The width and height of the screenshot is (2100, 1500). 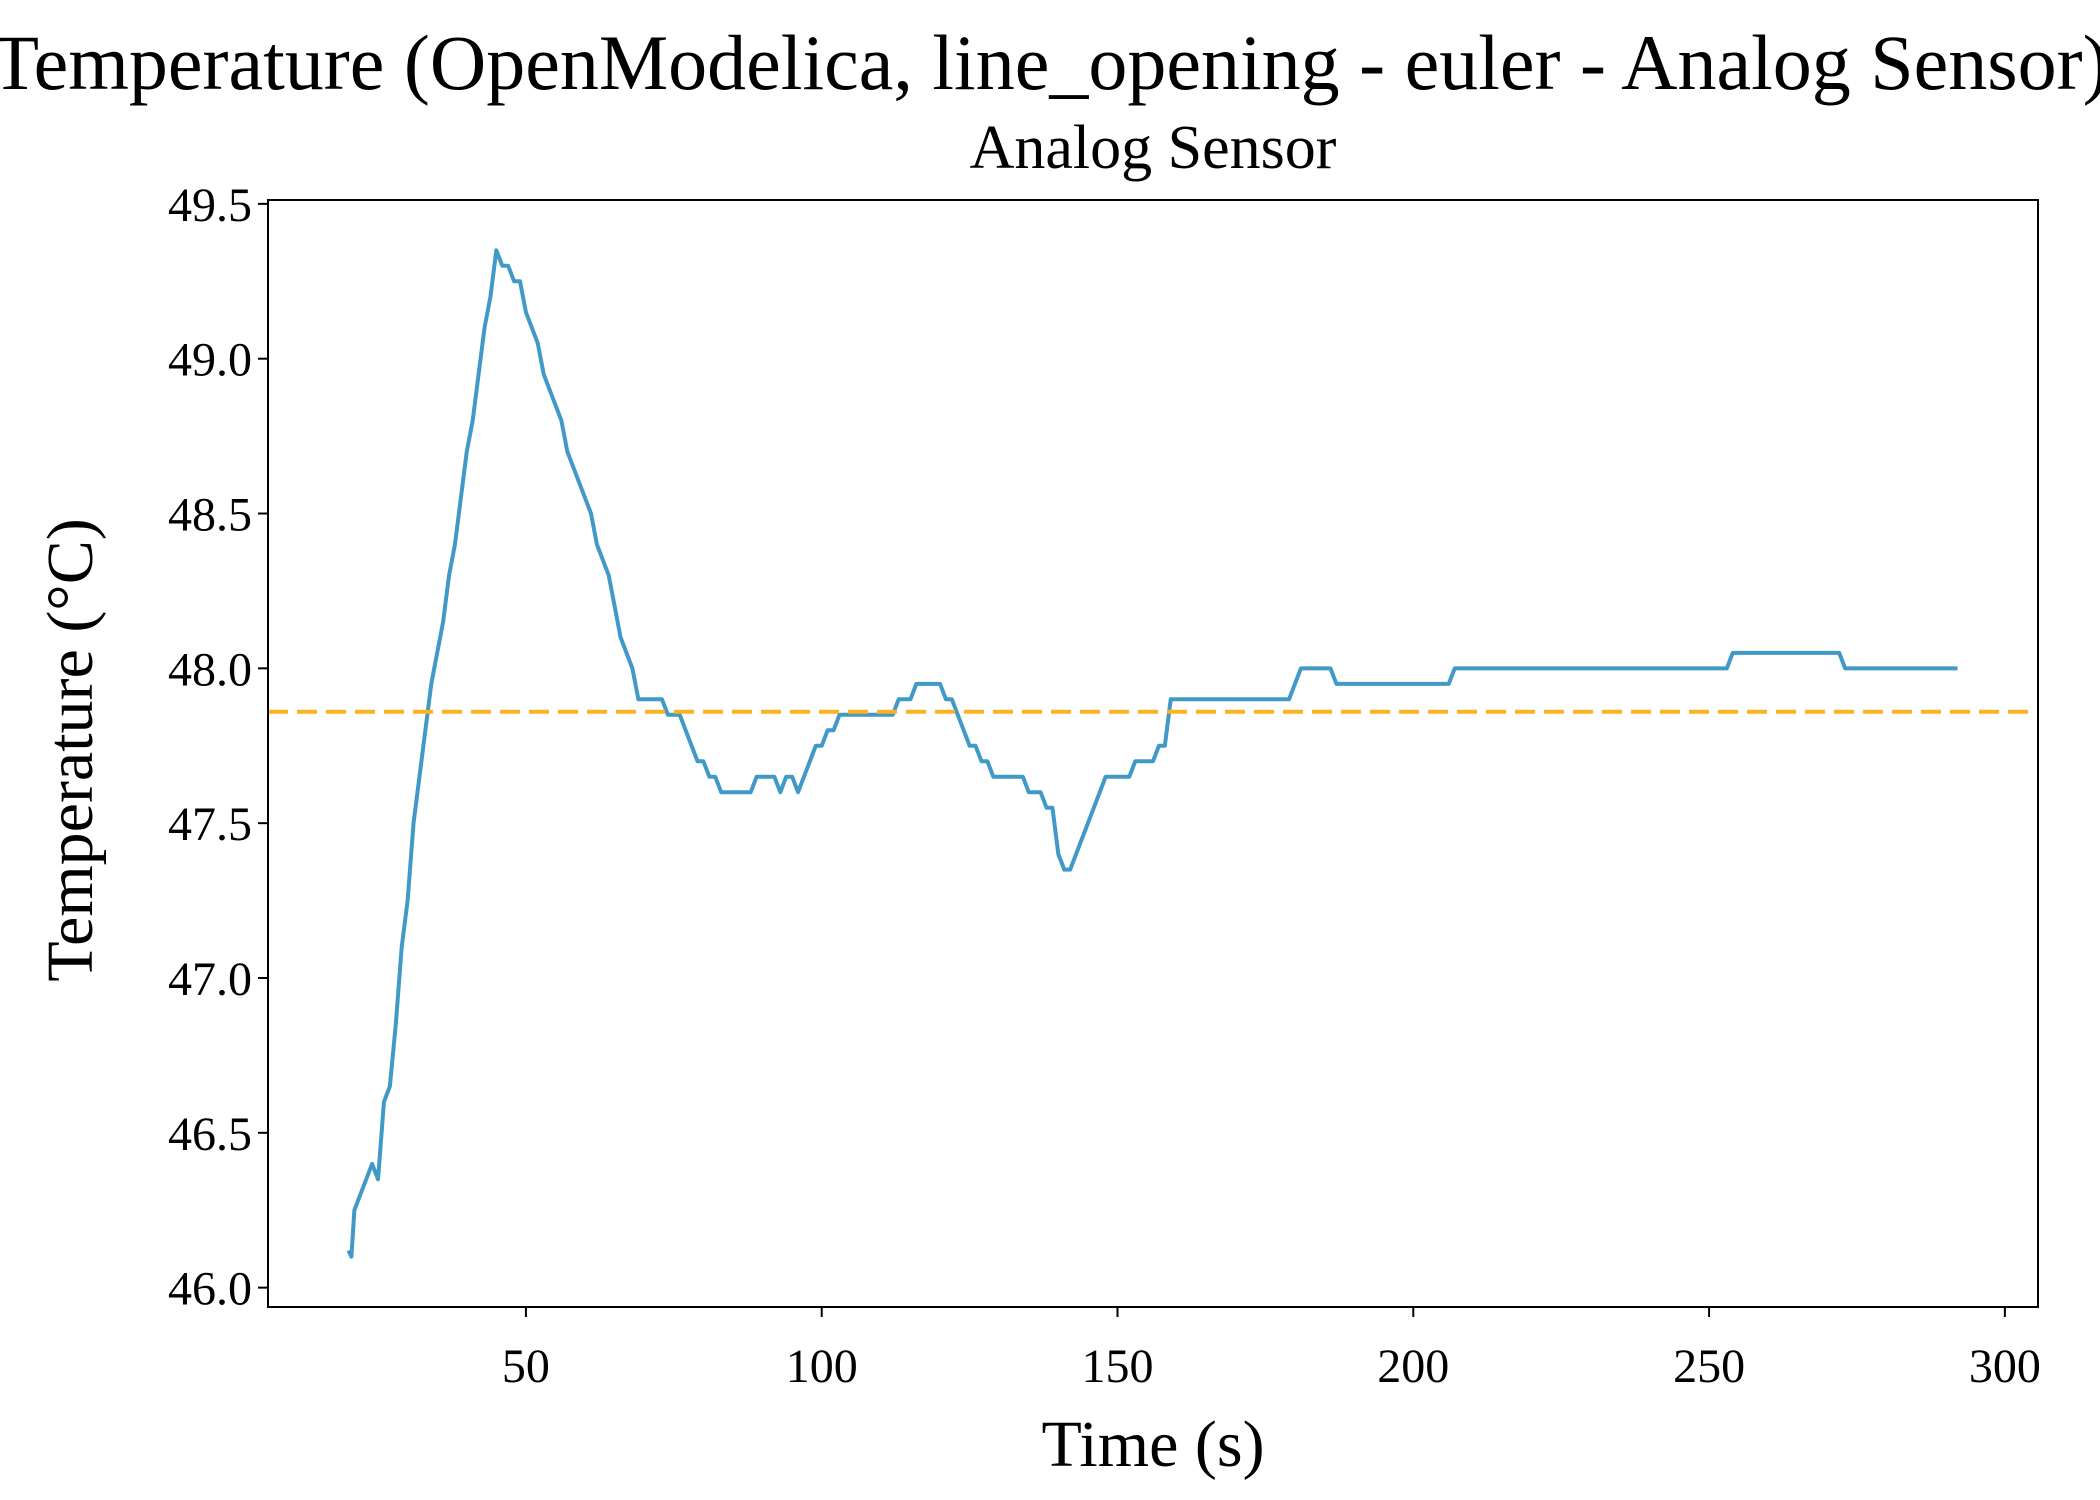 What do you see at coordinates (2005, 1366) in the screenshot?
I see `x-tick-label: 300` at bounding box center [2005, 1366].